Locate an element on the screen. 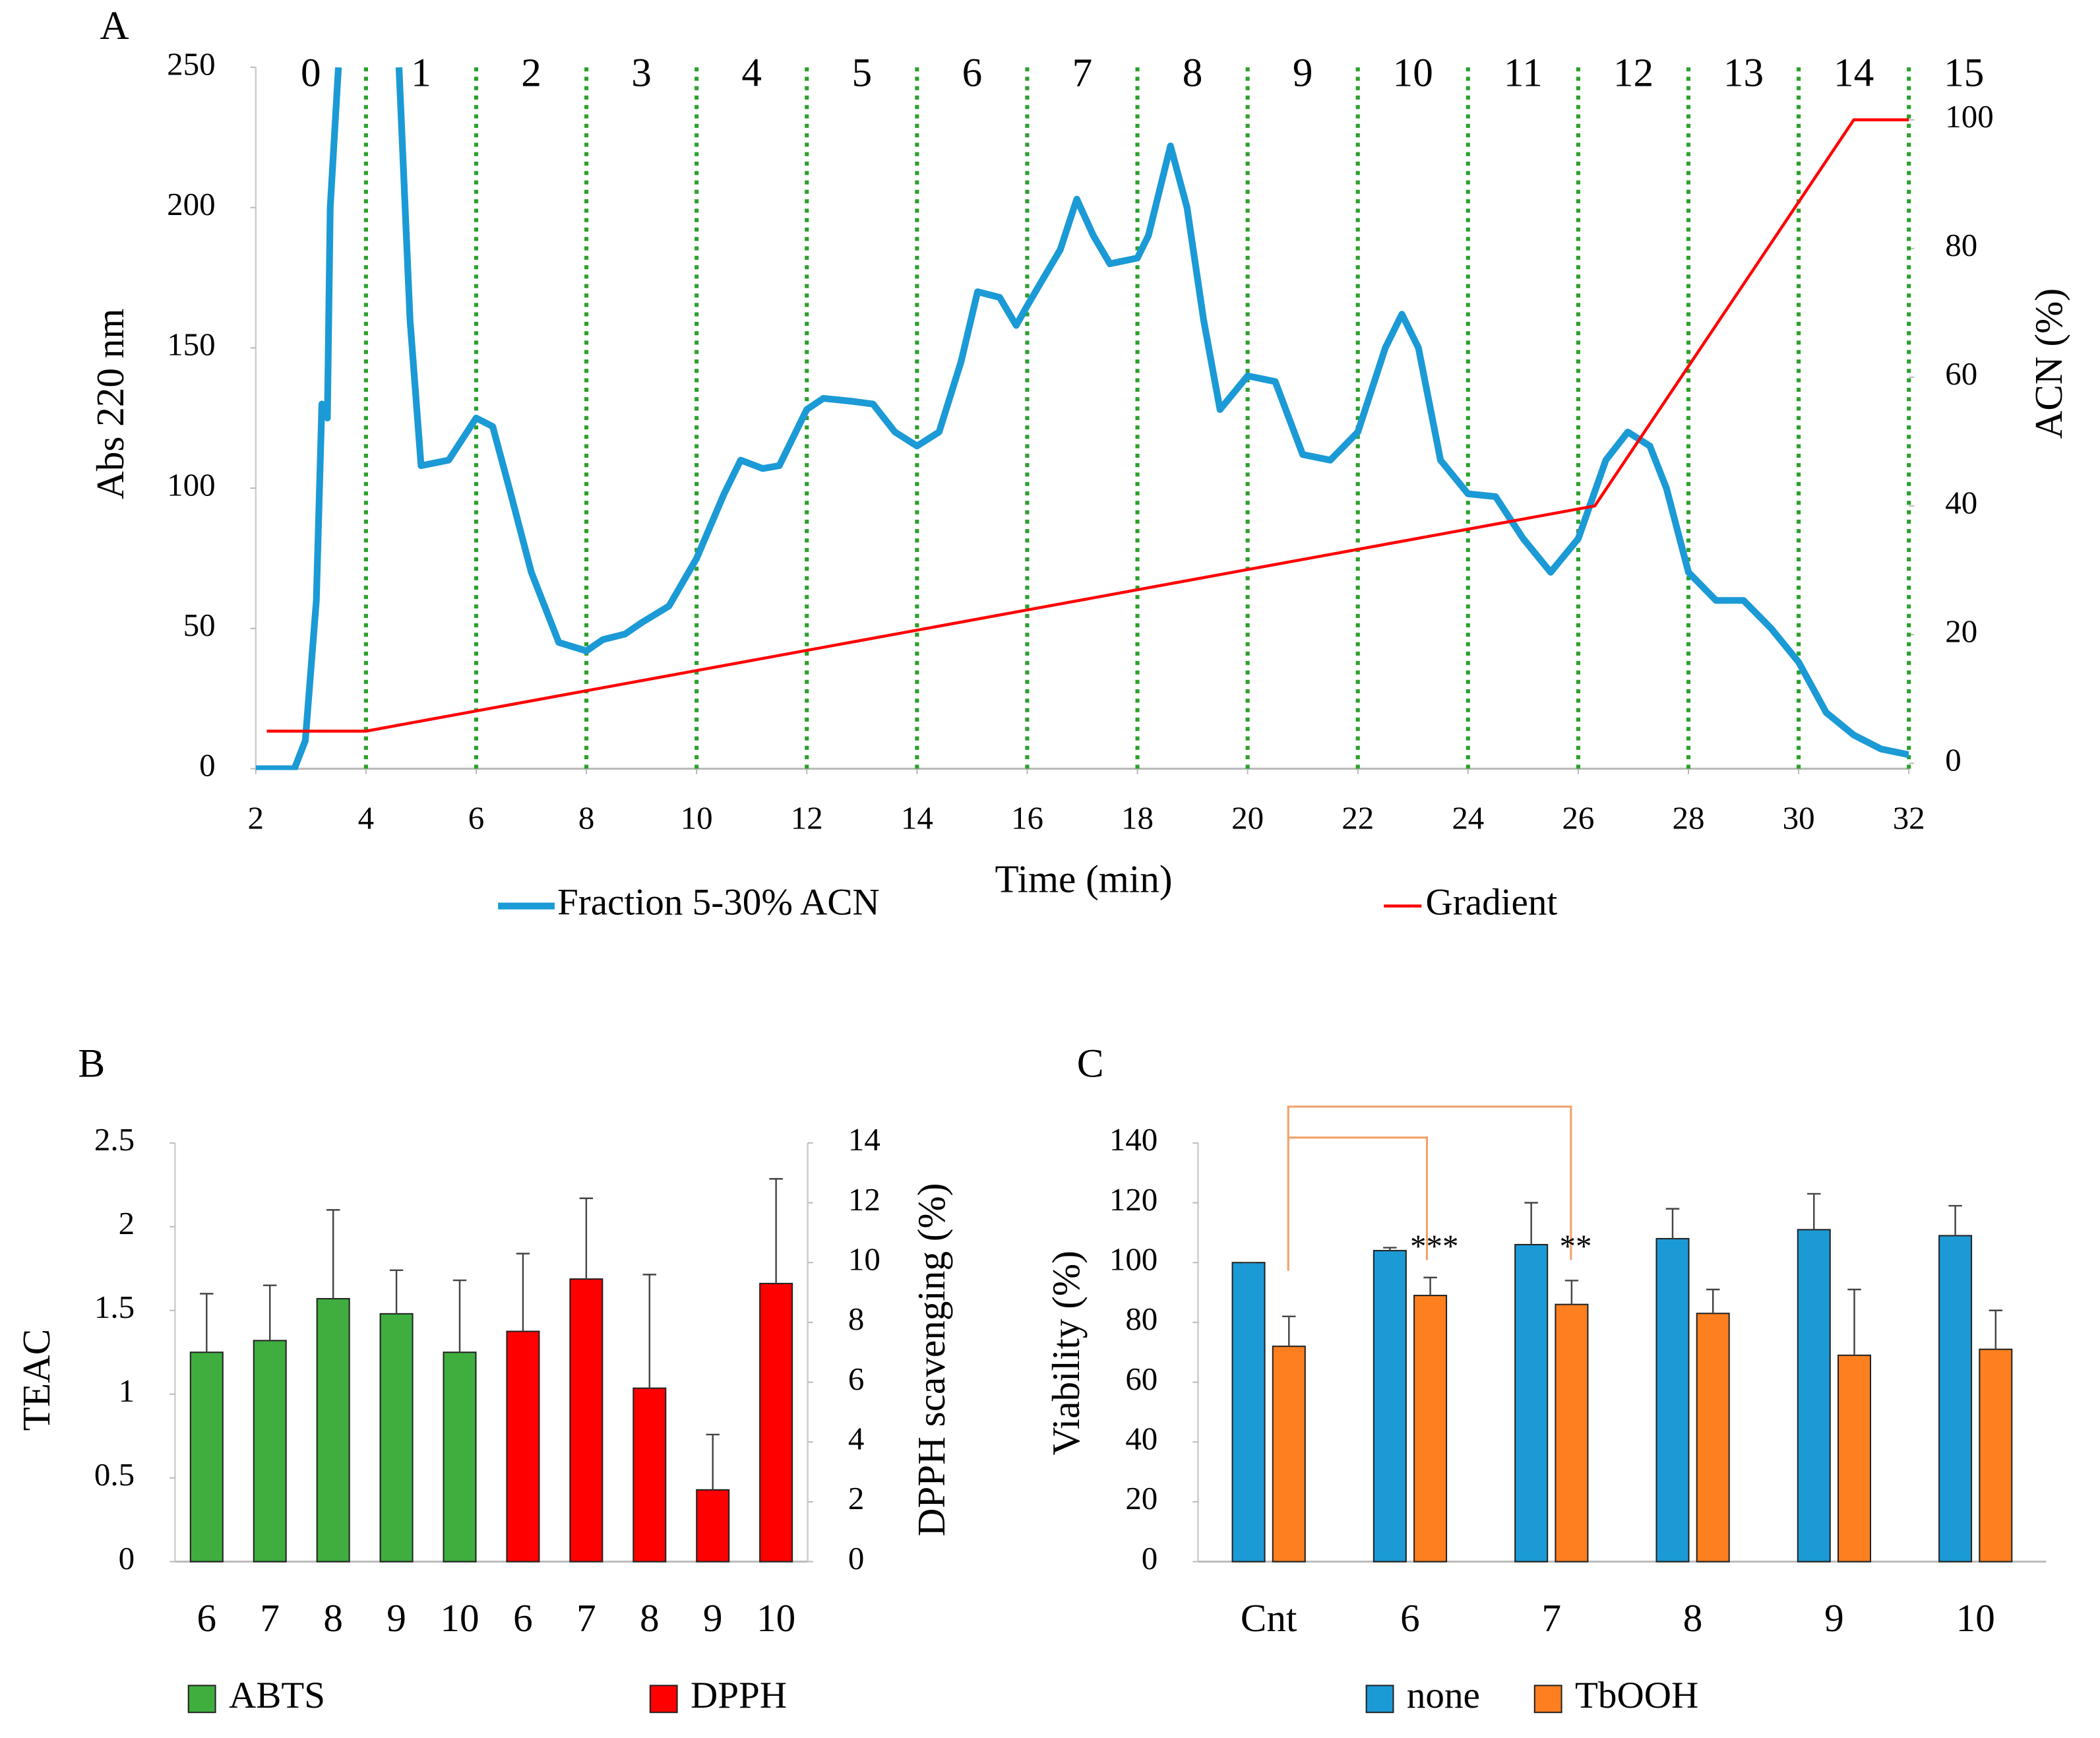 The height and width of the screenshot is (1738, 2100). y-axis-label: Abs 220 nm is located at coordinates (110, 404).